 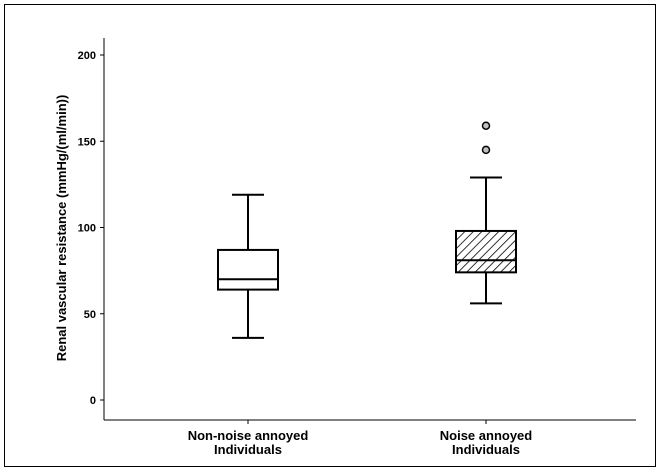 I want to click on y-tick-label: 50, so click(x=90, y=315).